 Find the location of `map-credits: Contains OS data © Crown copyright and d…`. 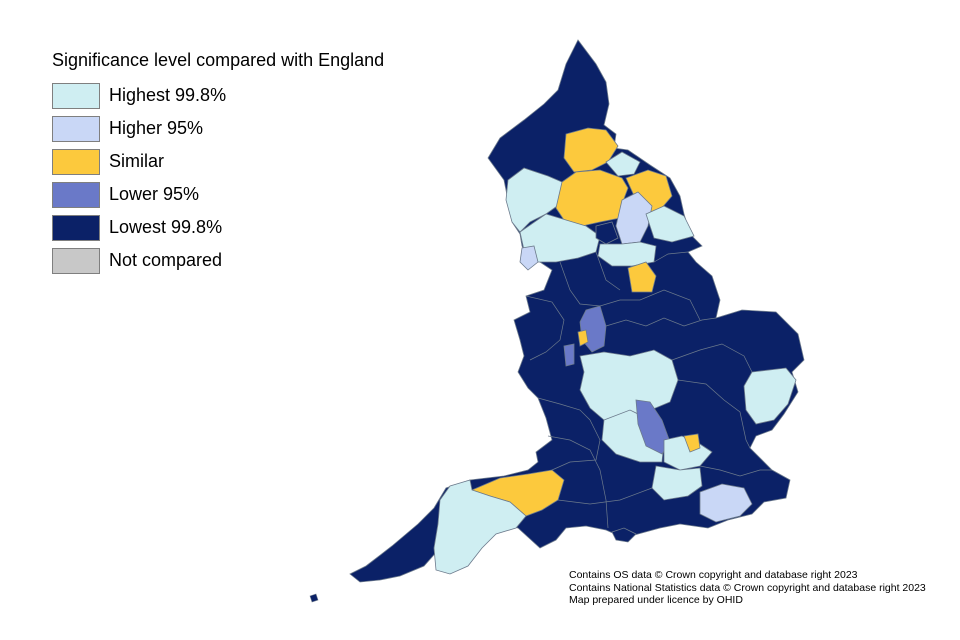

map-credits: Contains OS data © Crown copyright and d… is located at coordinates (747, 588).